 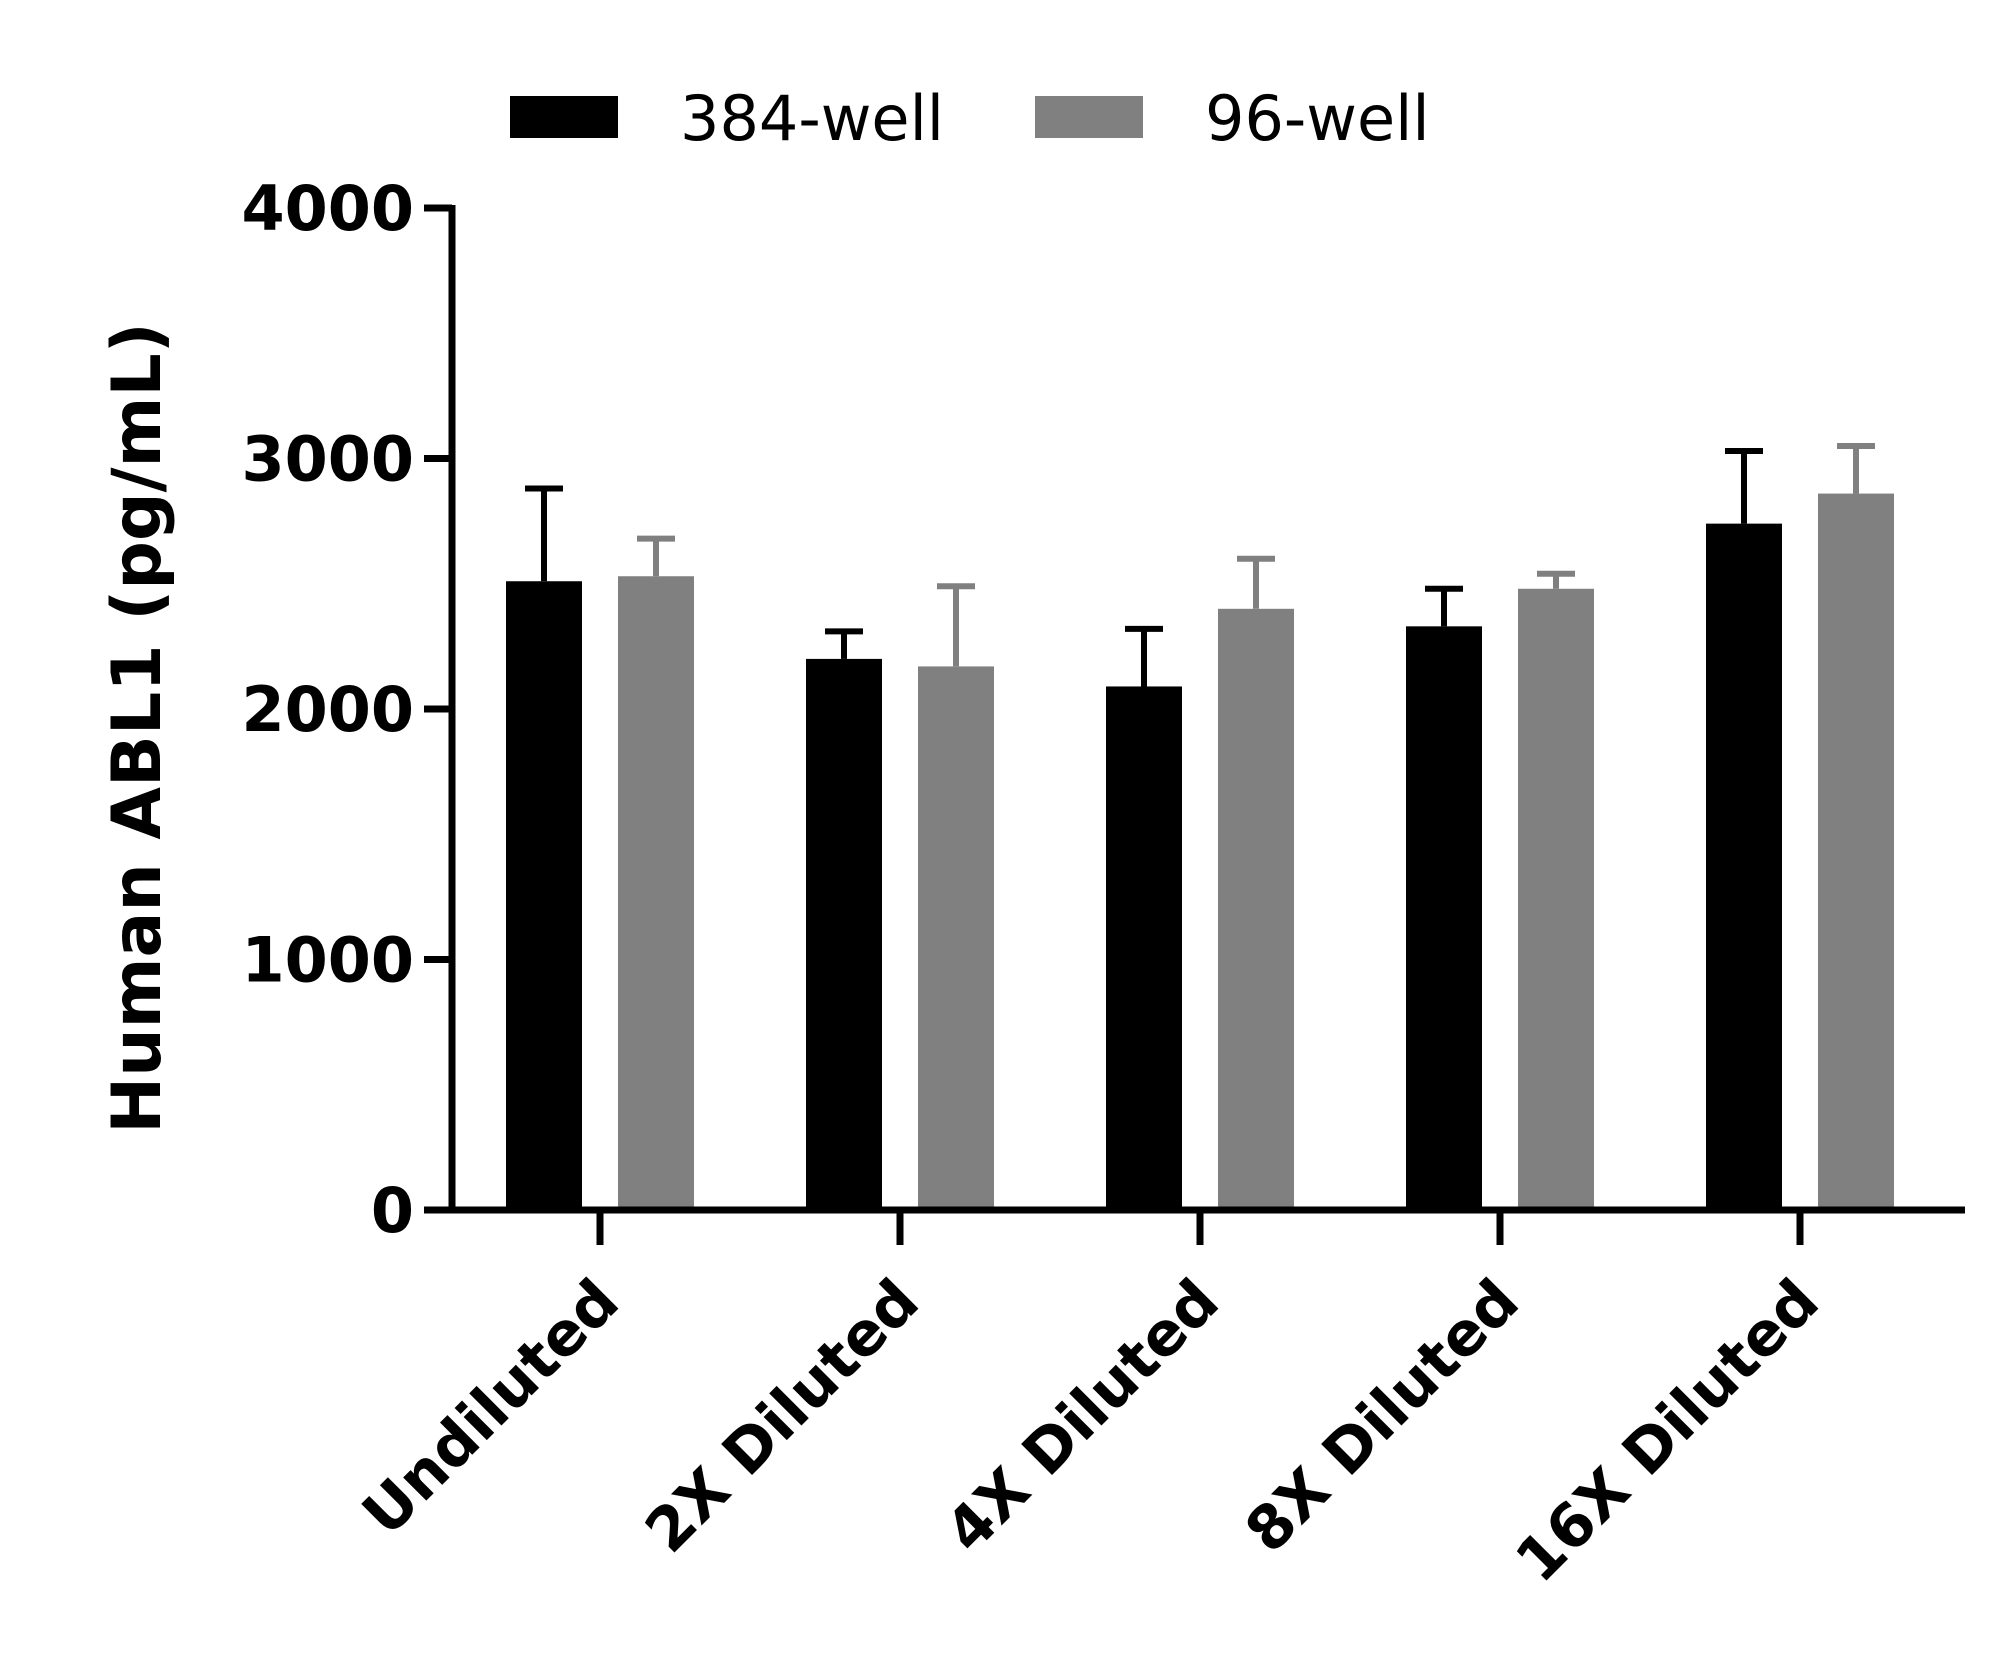 I want to click on bar-96-well-16X-Diluted, so click(x=1856, y=851).